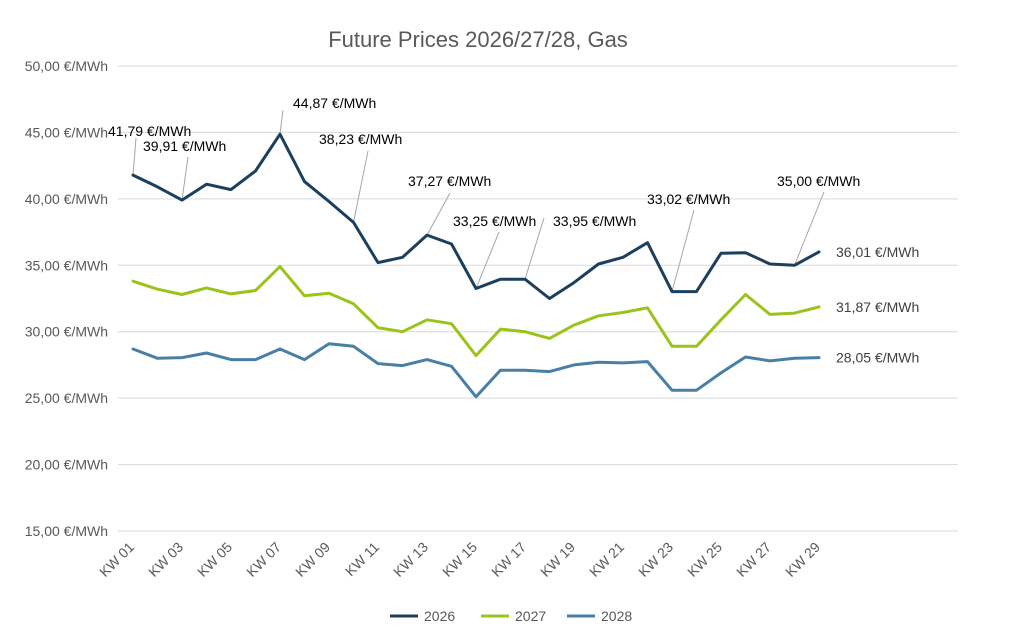 The height and width of the screenshot is (640, 1024). Describe the element at coordinates (655, 559) in the screenshot. I see `x-tick-label: KW 23` at that location.